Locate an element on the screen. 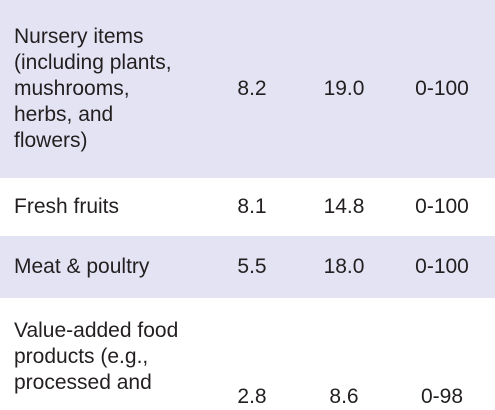 The height and width of the screenshot is (410, 495). row-label: Meat & poultry is located at coordinates (82, 266).